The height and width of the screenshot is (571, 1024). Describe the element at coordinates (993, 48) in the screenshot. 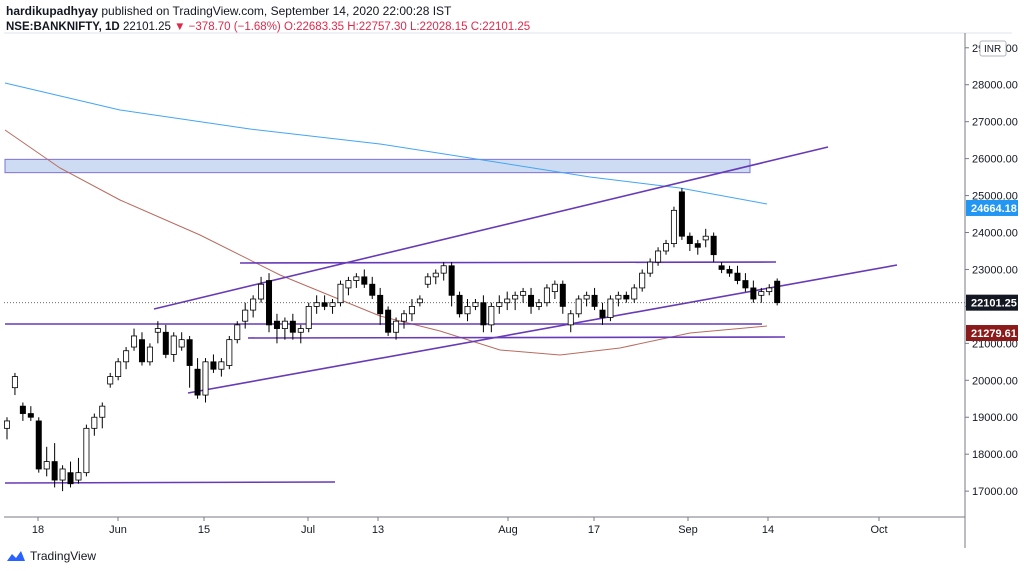

I see `currency-badge` at that location.